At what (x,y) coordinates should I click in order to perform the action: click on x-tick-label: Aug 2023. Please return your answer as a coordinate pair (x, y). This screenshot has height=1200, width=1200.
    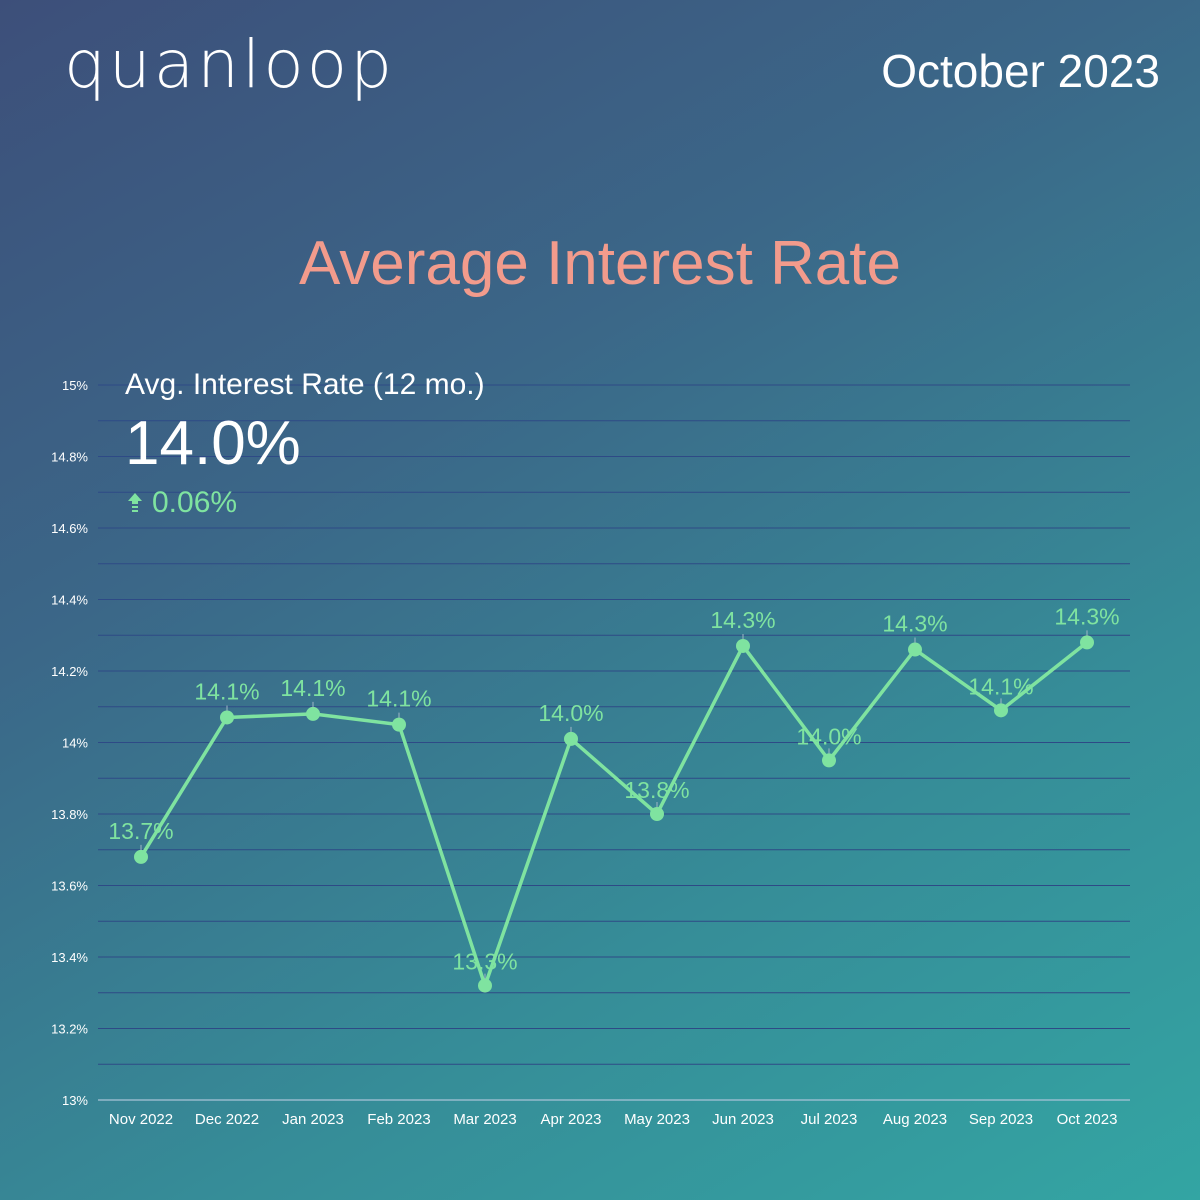
    Looking at the image, I should click on (915, 1119).